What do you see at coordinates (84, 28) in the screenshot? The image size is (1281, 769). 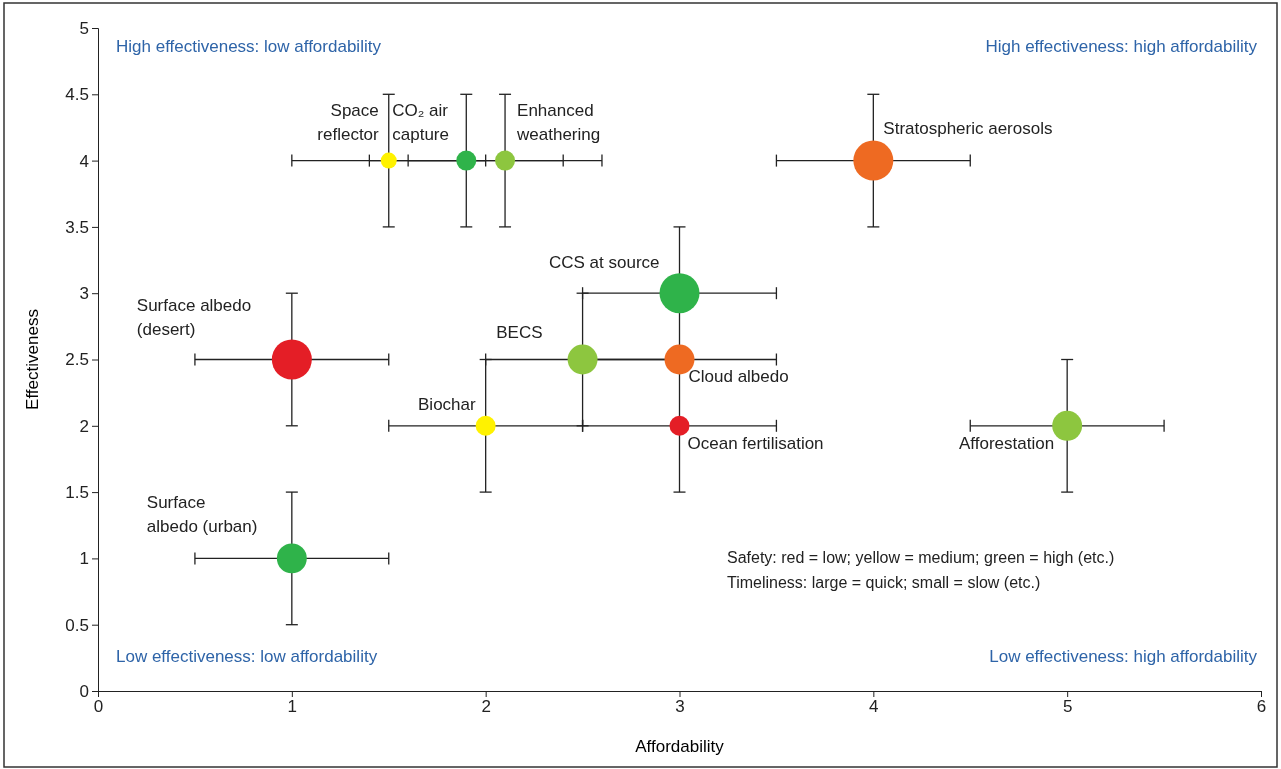 I see `y-tick-label: 5` at bounding box center [84, 28].